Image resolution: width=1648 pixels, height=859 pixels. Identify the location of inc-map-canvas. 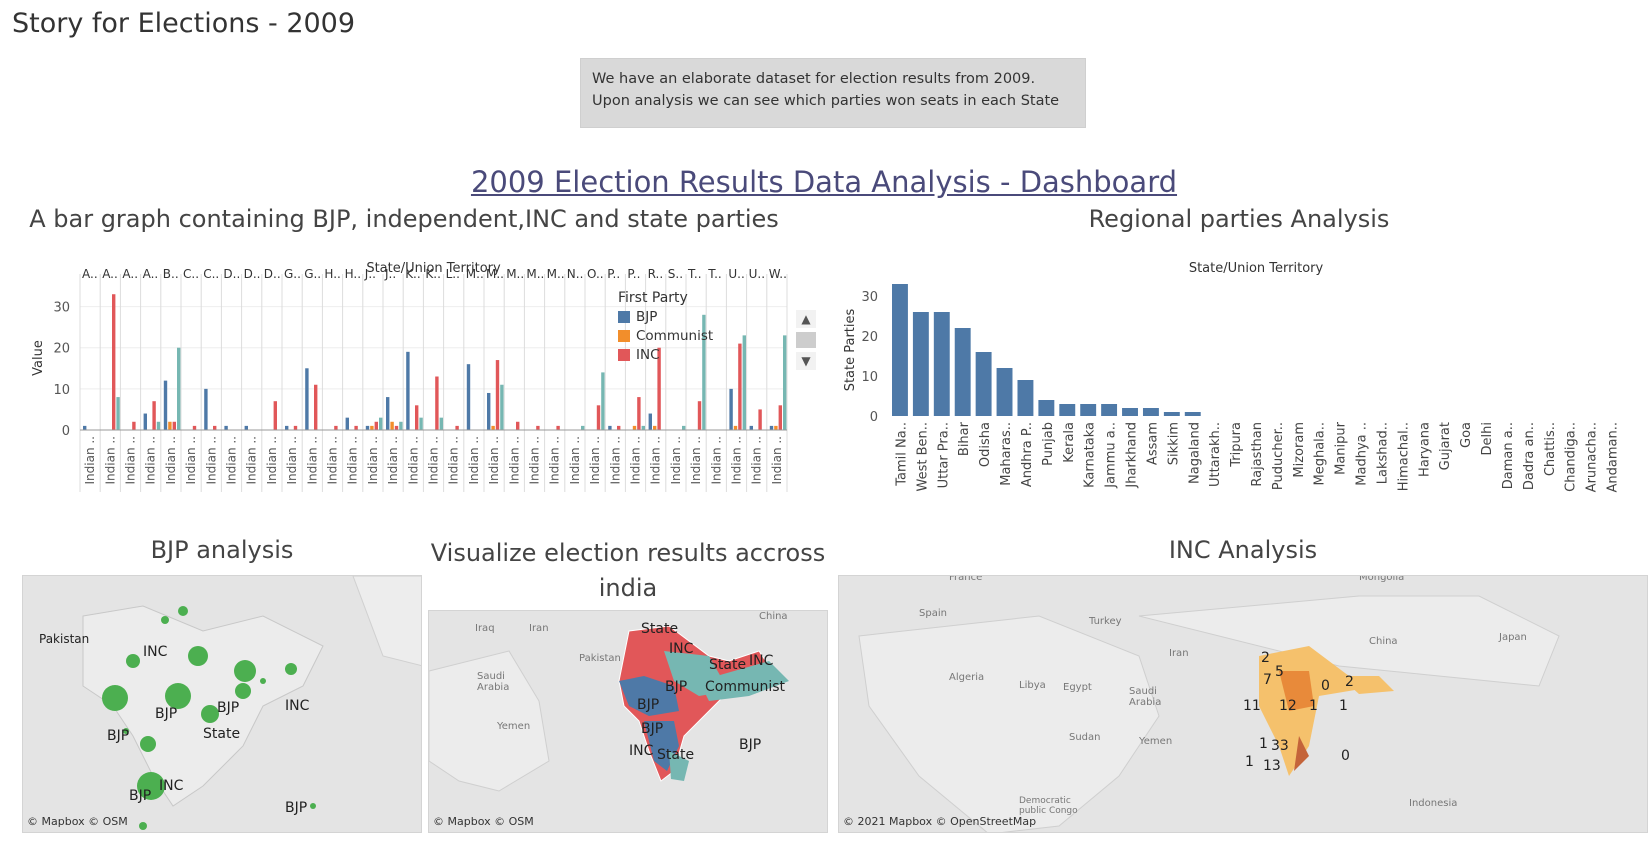
(1243, 704).